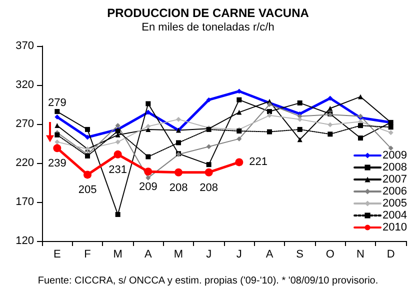 This screenshot has height=293, width=416. I want to click on chart-subtitle: En miles de toneladas r/c/h, so click(208, 28).